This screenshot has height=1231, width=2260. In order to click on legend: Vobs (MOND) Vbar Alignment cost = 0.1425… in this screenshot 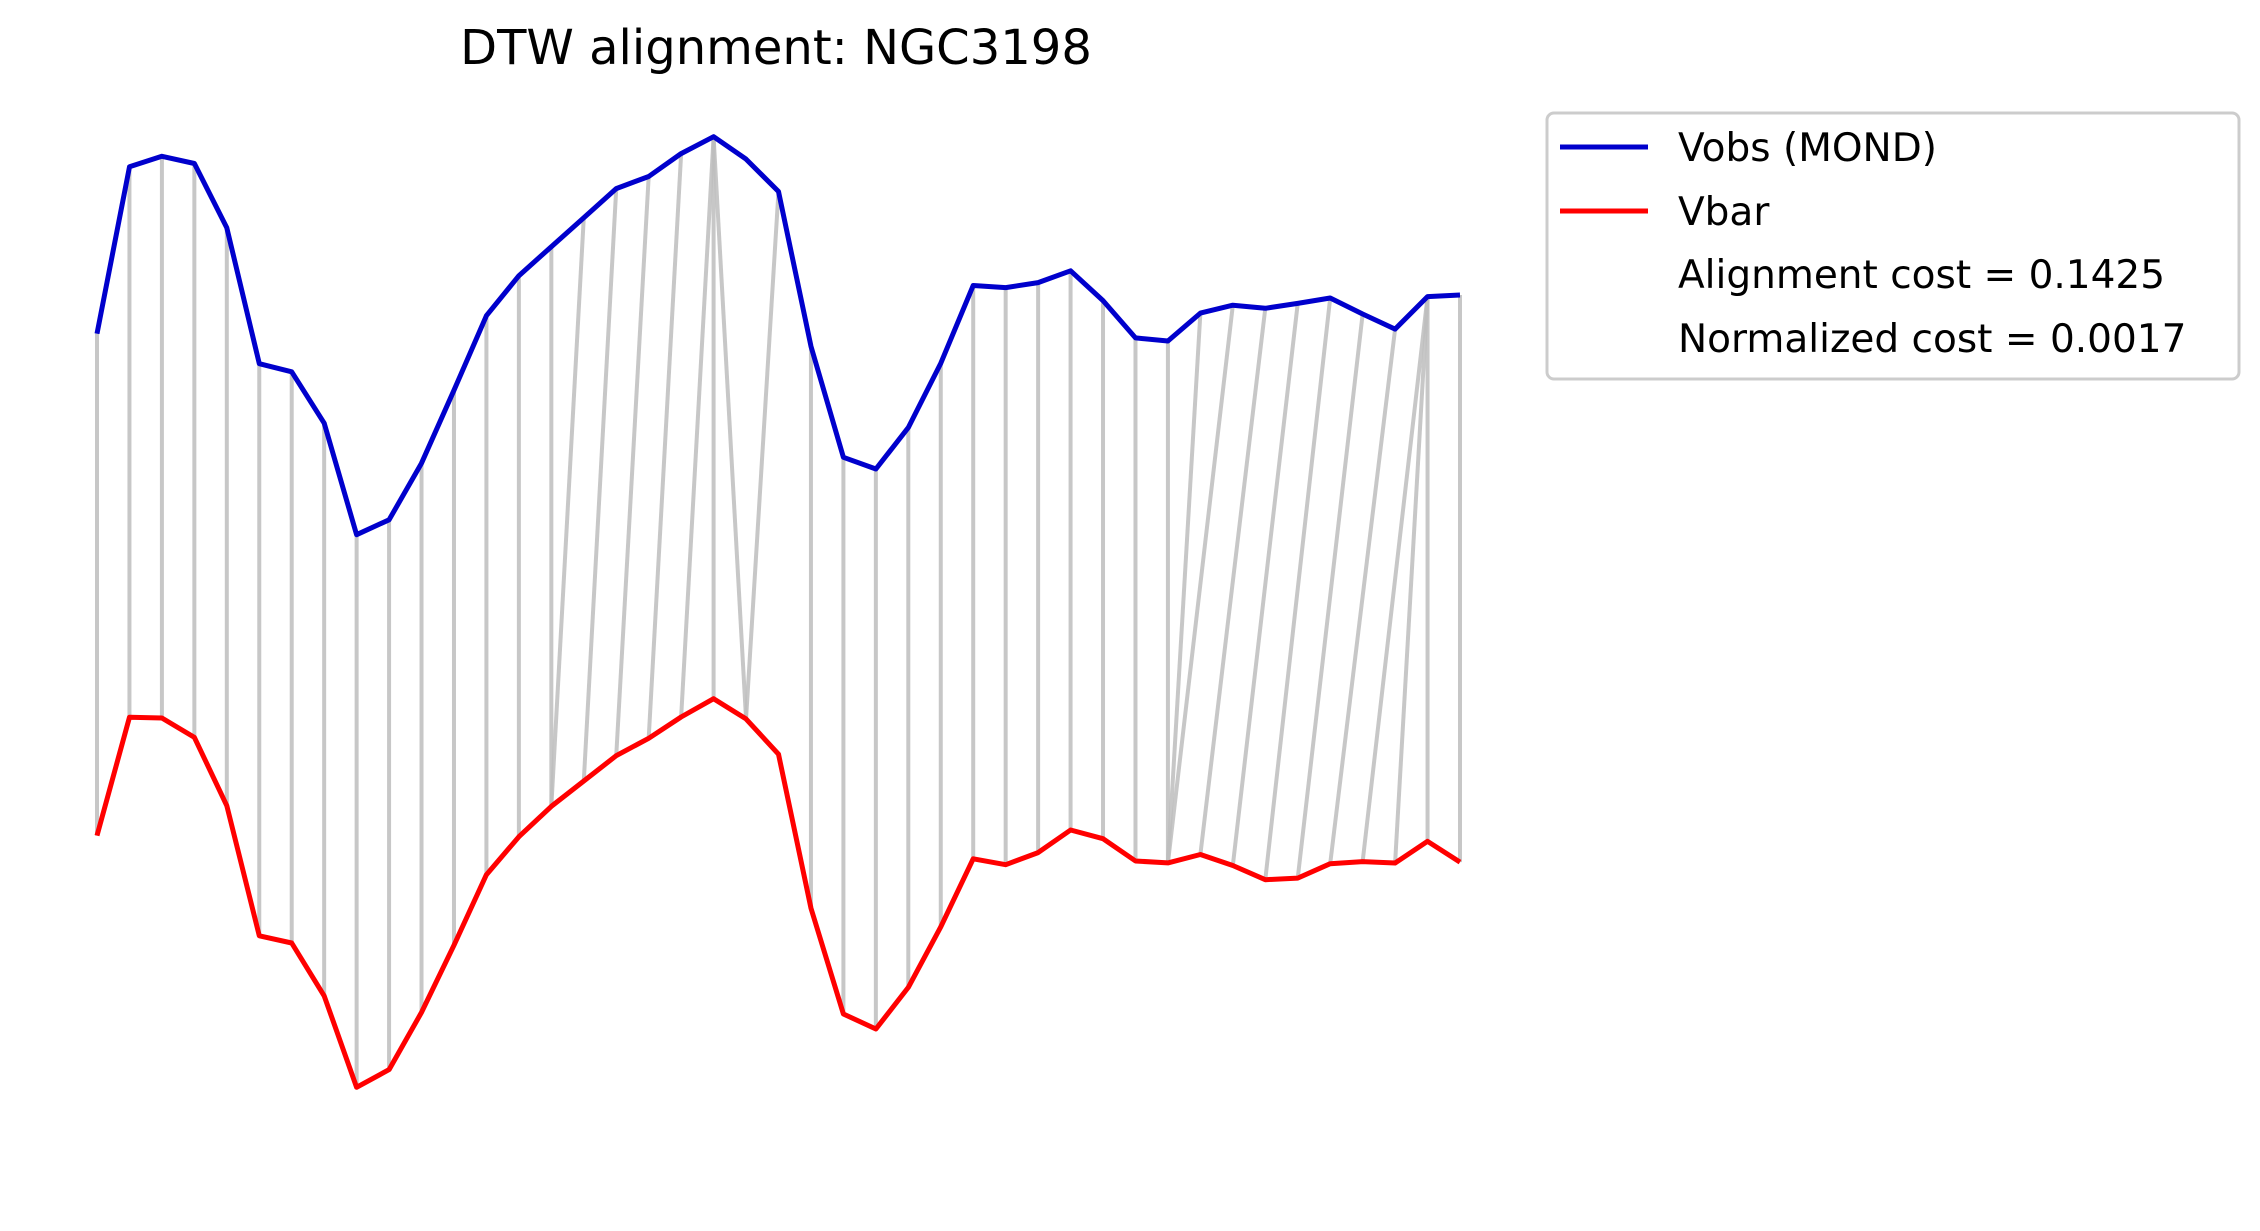, I will do `click(1893, 246)`.